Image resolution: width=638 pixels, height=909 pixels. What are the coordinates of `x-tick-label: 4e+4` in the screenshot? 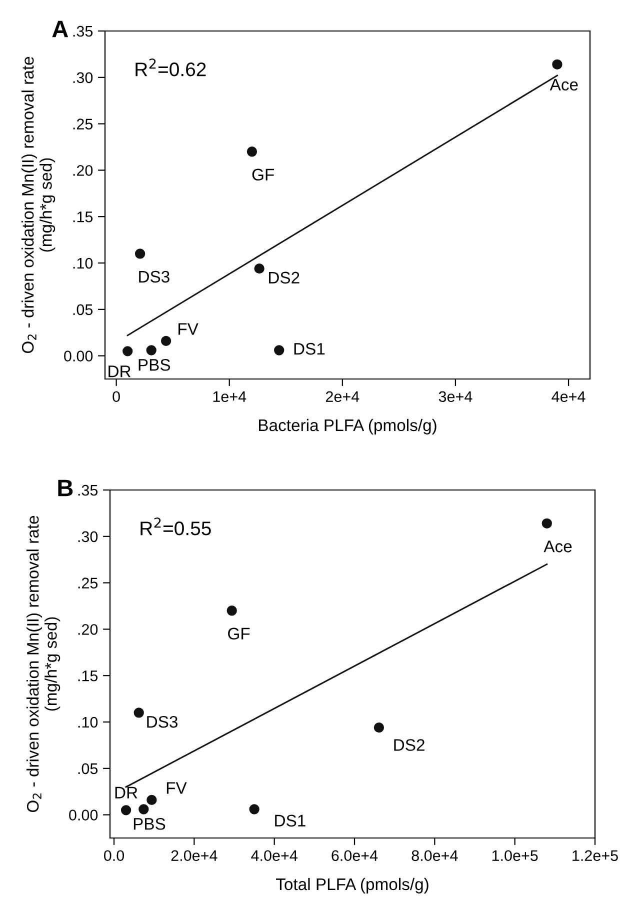 It's located at (569, 396).